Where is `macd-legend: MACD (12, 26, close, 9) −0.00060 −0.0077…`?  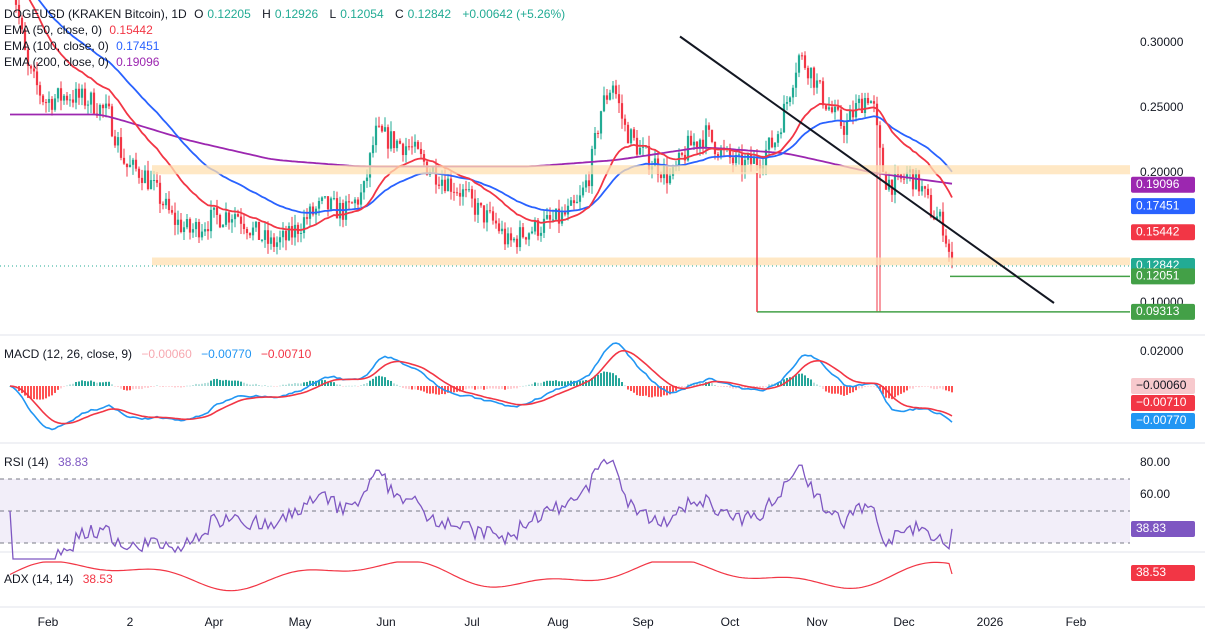 macd-legend: MACD (12, 26, close, 9) −0.00060 −0.0077… is located at coordinates (160, 354).